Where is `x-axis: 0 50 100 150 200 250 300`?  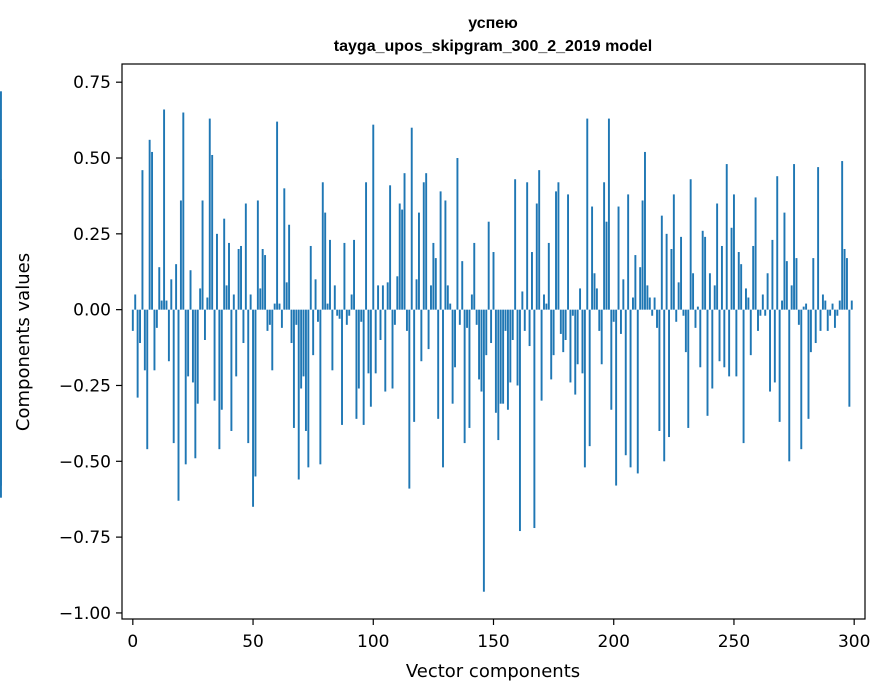
x-axis: 0 50 100 150 200 250 300 is located at coordinates (498, 635).